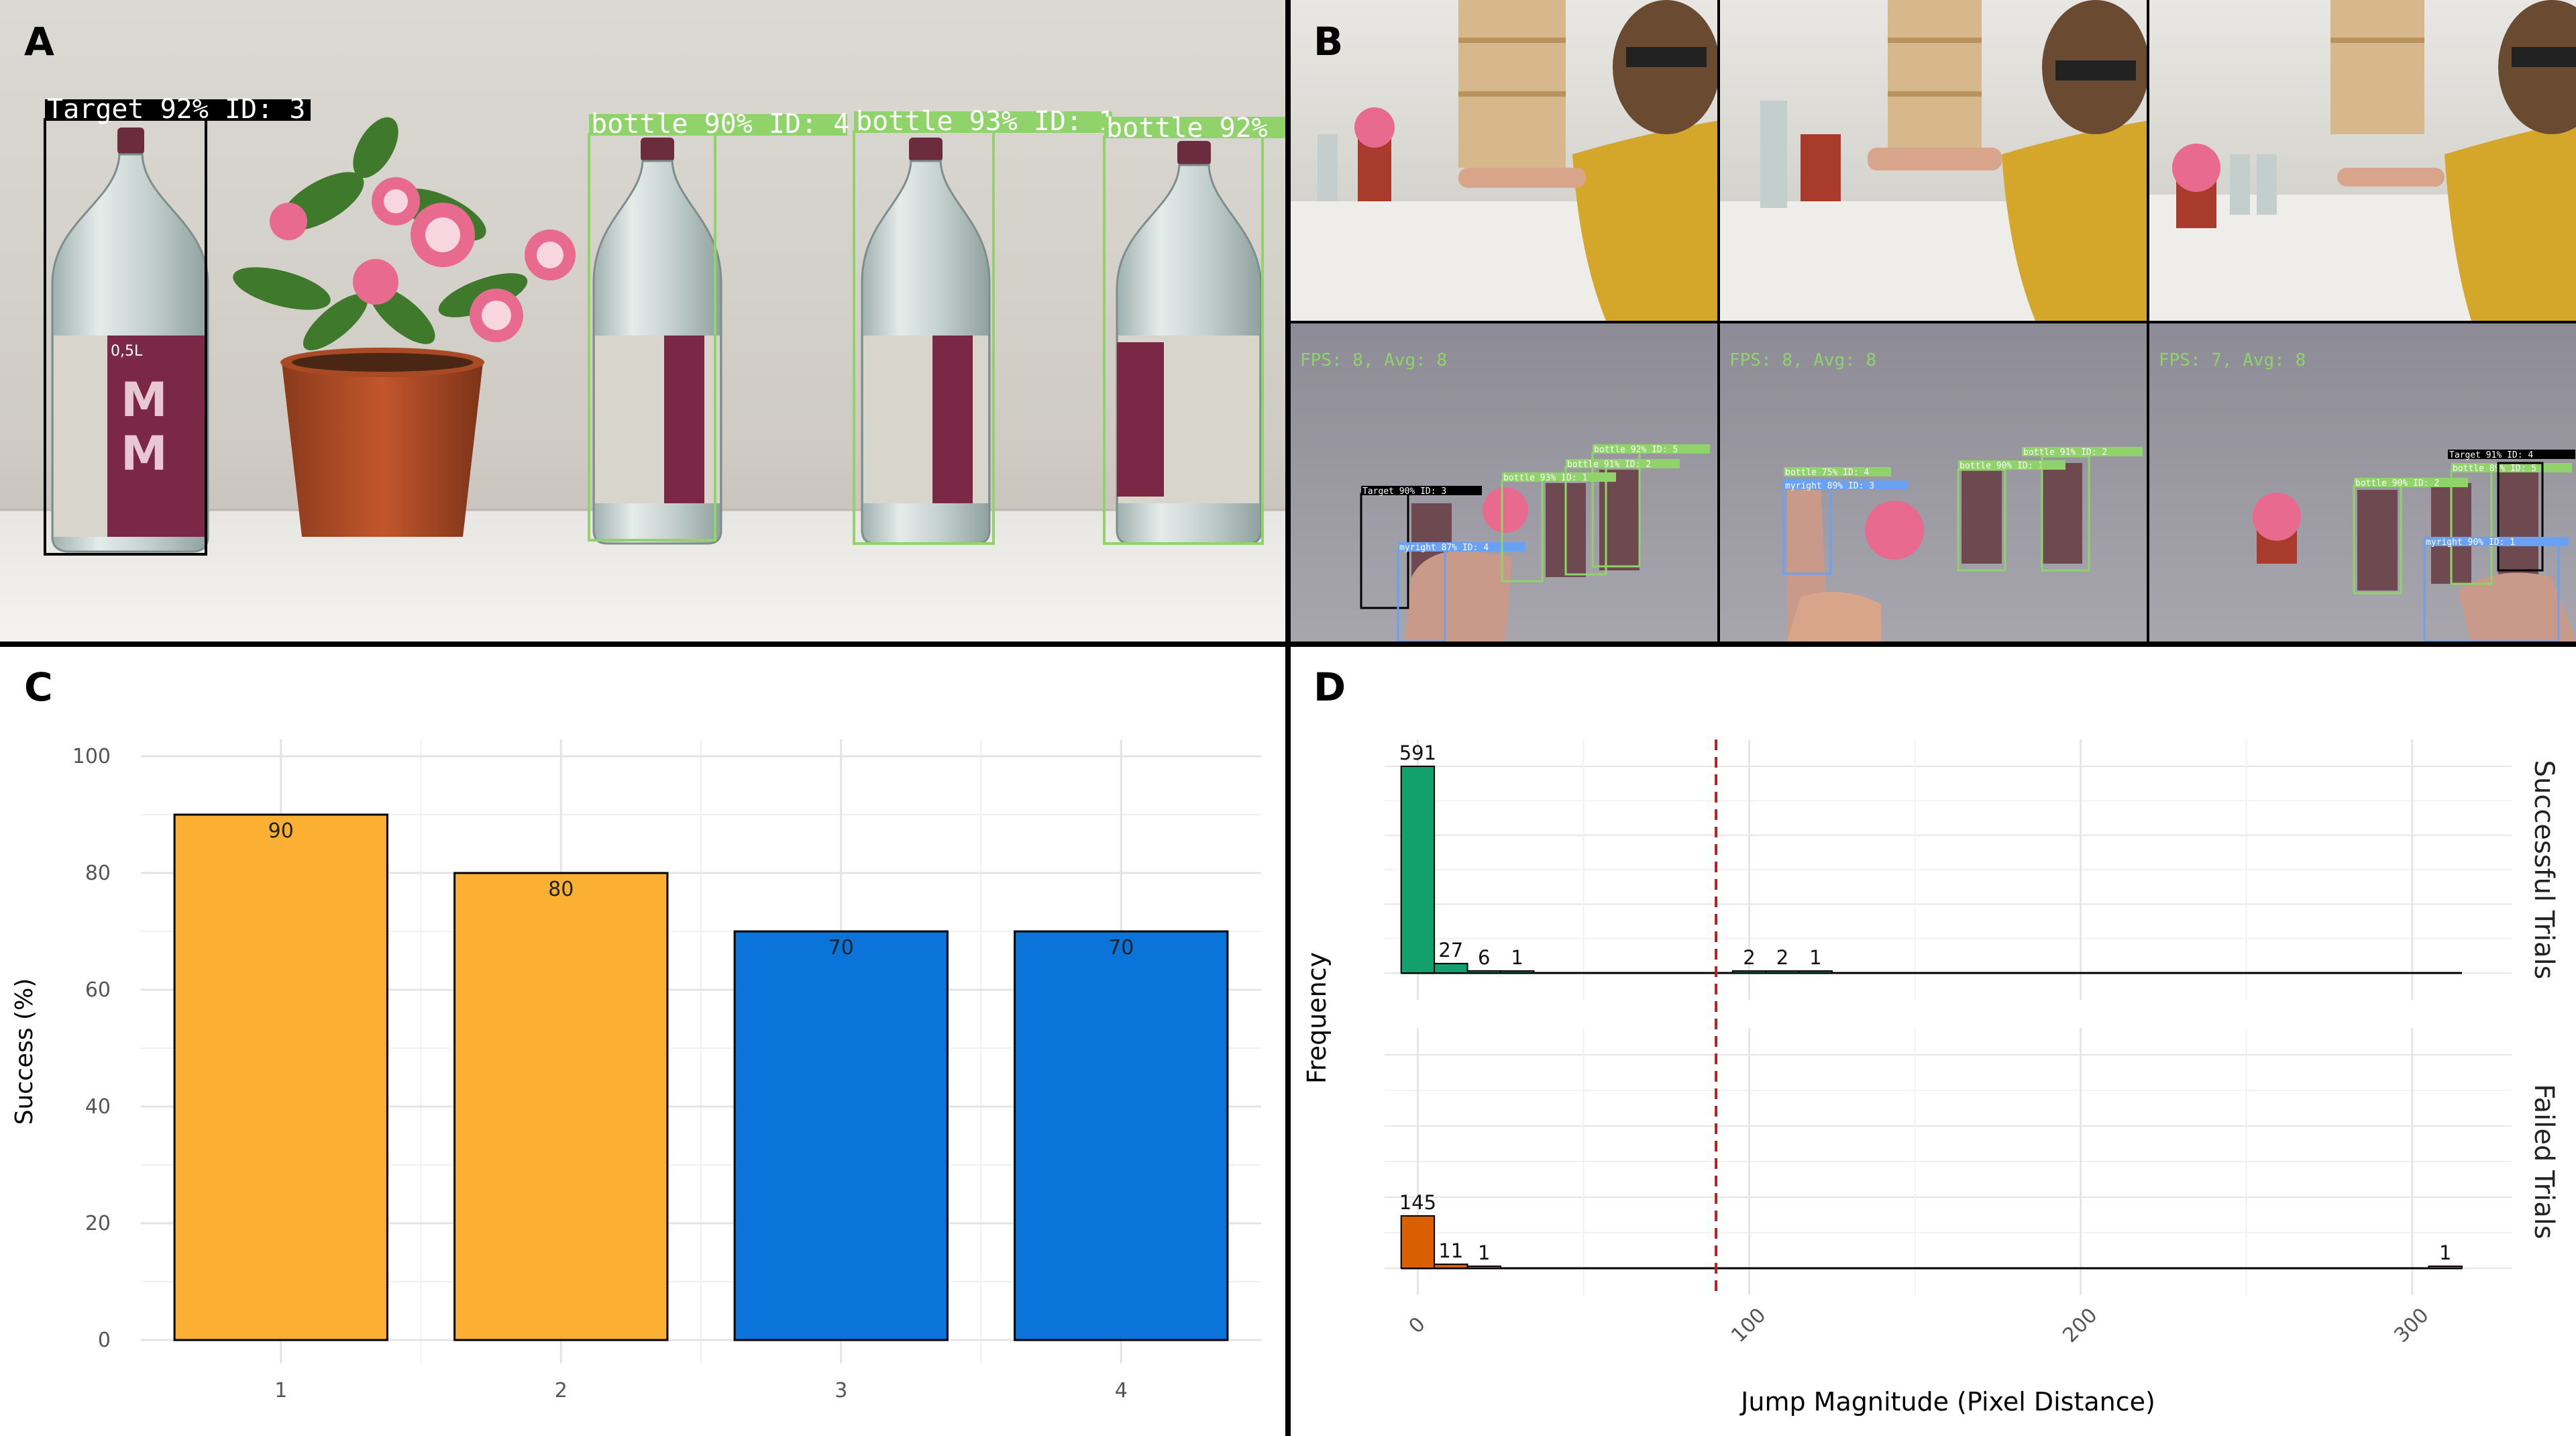  I want to click on b3-label-hand: myright 90% ID: 1, so click(2470, 542).